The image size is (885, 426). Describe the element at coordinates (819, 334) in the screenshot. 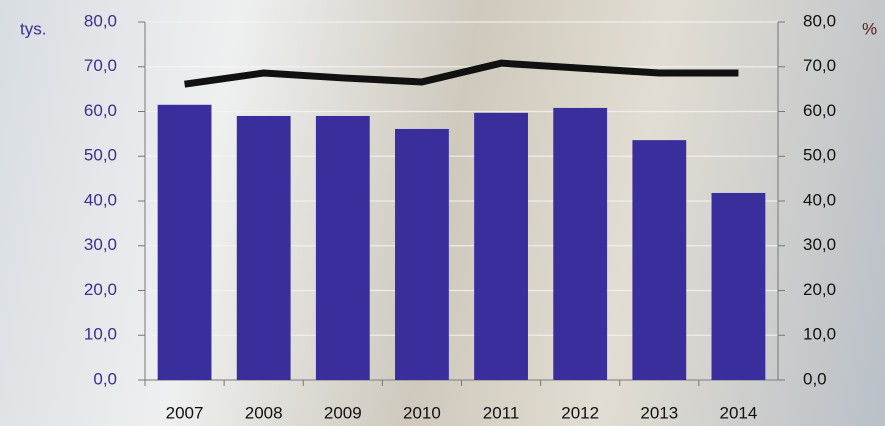

I see `y2-tick-label: 10,0` at that location.